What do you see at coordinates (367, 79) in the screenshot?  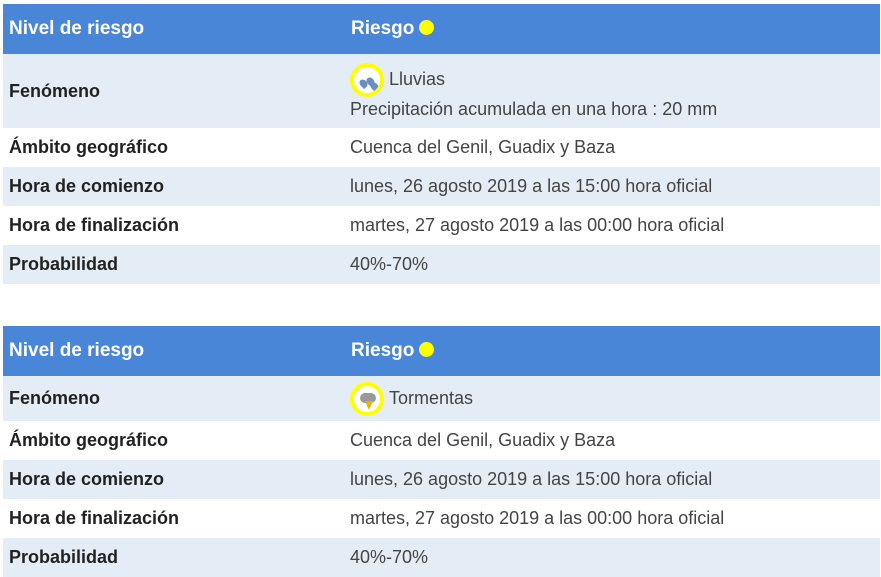 I see `rain-icon` at bounding box center [367, 79].